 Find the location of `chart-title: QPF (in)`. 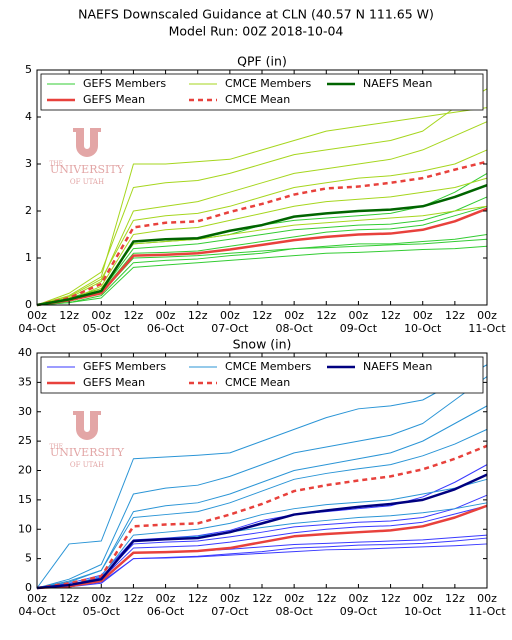

chart-title: QPF (in) is located at coordinates (262, 61).